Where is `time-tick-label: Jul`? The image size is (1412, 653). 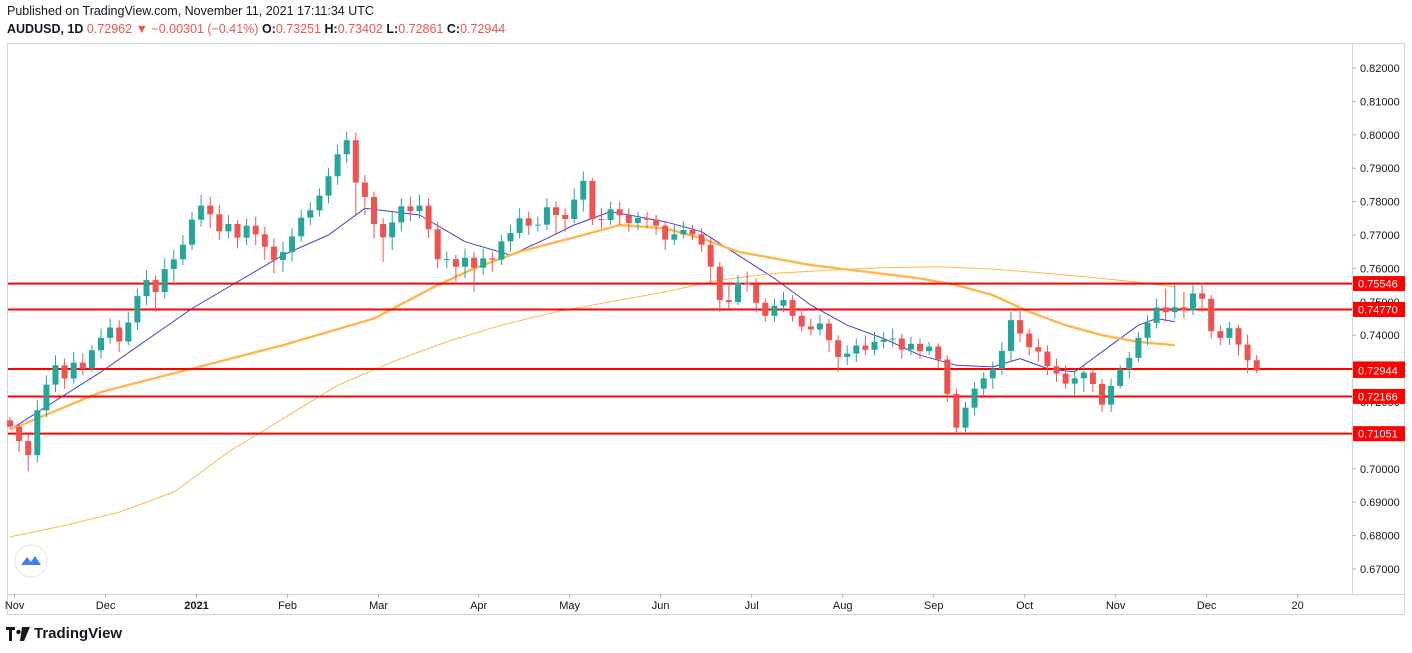
time-tick-label: Jul is located at coordinates (752, 606).